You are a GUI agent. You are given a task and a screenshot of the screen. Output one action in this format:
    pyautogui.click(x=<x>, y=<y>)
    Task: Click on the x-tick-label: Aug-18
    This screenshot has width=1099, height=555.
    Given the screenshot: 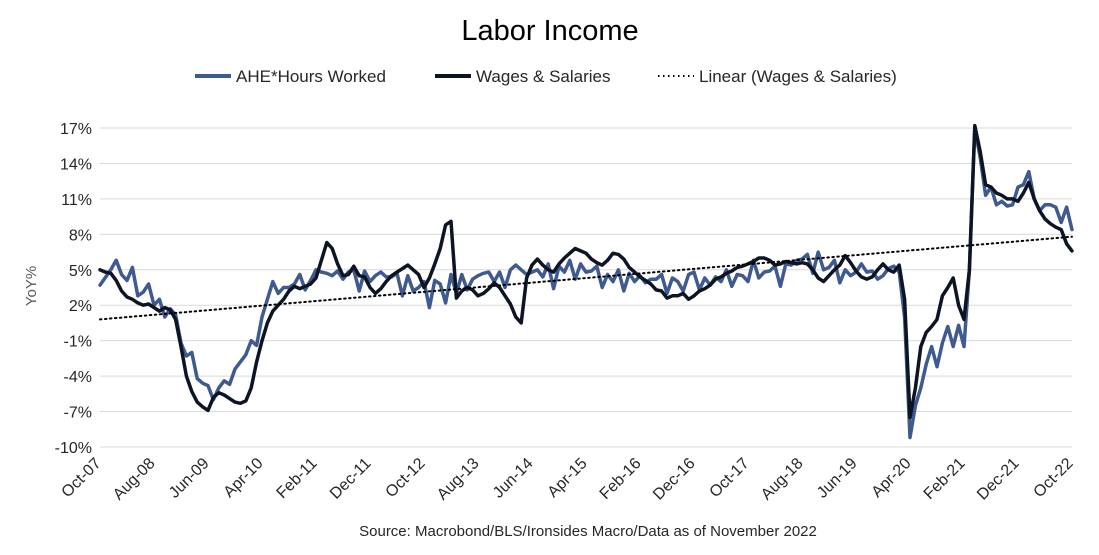 What is the action you would take?
    pyautogui.click(x=782, y=479)
    